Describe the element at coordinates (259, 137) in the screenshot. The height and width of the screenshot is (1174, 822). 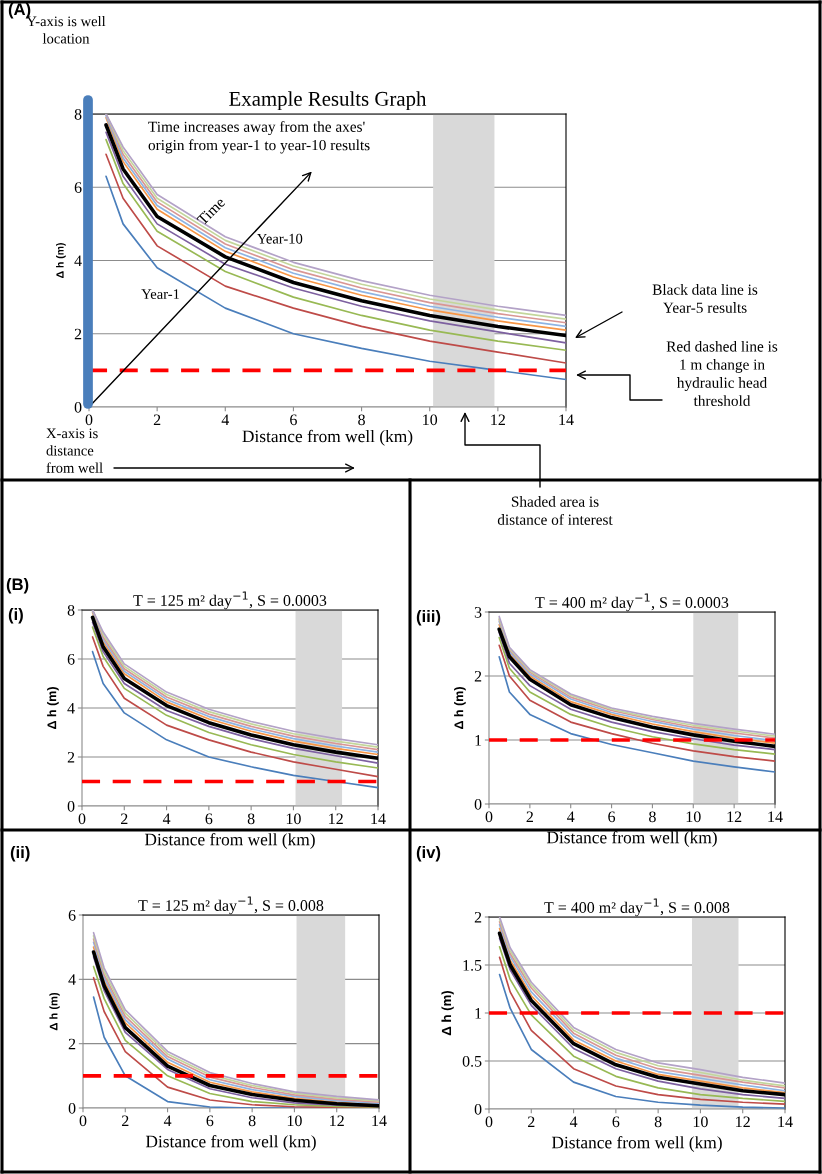
I see `annotation: Time increases away from the axes' origin from year-1 to year-10 results` at that location.